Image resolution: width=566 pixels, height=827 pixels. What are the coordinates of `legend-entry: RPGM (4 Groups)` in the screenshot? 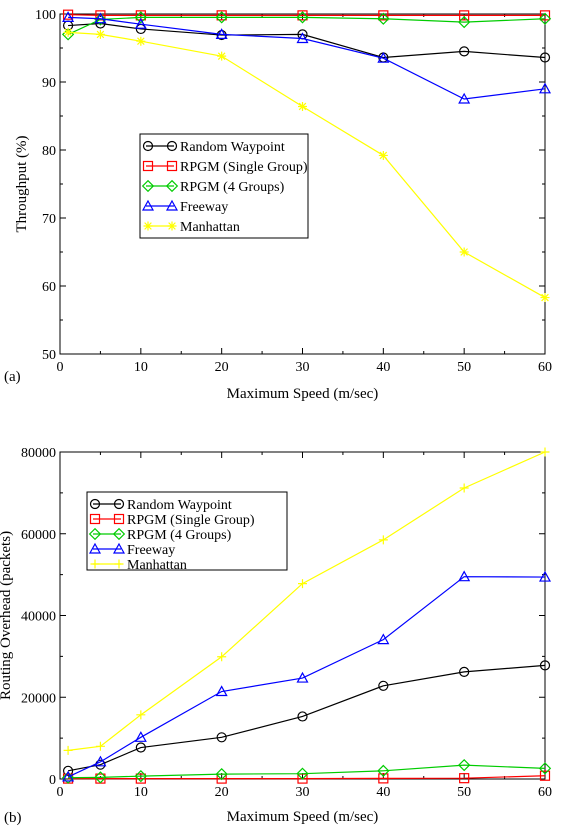 It's located at (160, 535).